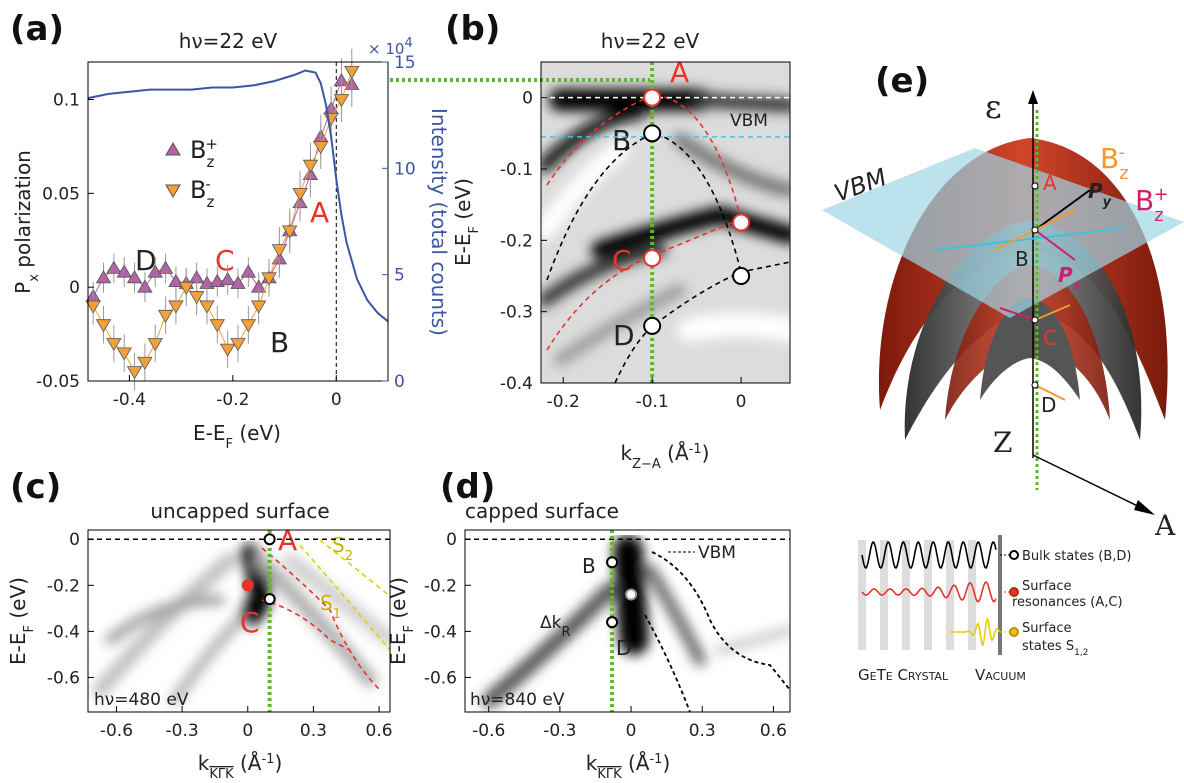 The width and height of the screenshot is (1184, 783). I want to click on y-tick-label: -0.2, so click(63, 586).